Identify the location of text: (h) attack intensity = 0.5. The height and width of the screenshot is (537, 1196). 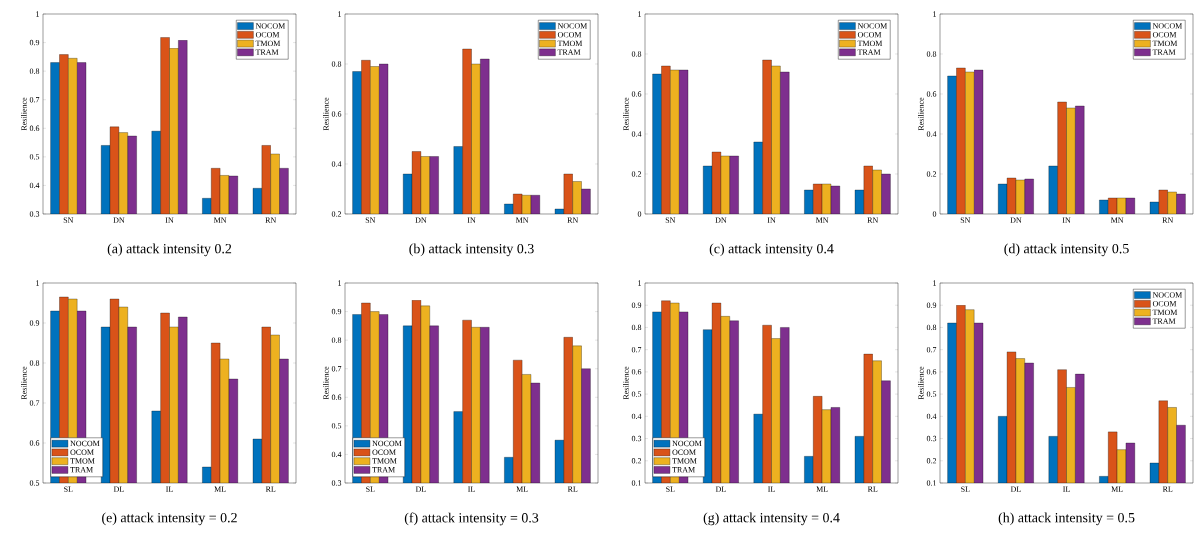
(1066, 519).